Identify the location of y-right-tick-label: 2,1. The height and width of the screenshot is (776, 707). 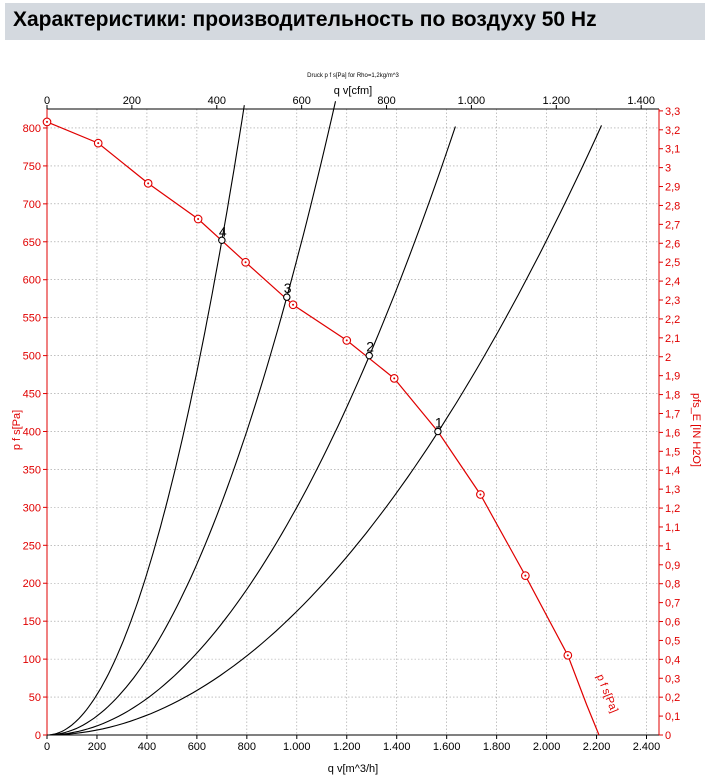
(672, 339).